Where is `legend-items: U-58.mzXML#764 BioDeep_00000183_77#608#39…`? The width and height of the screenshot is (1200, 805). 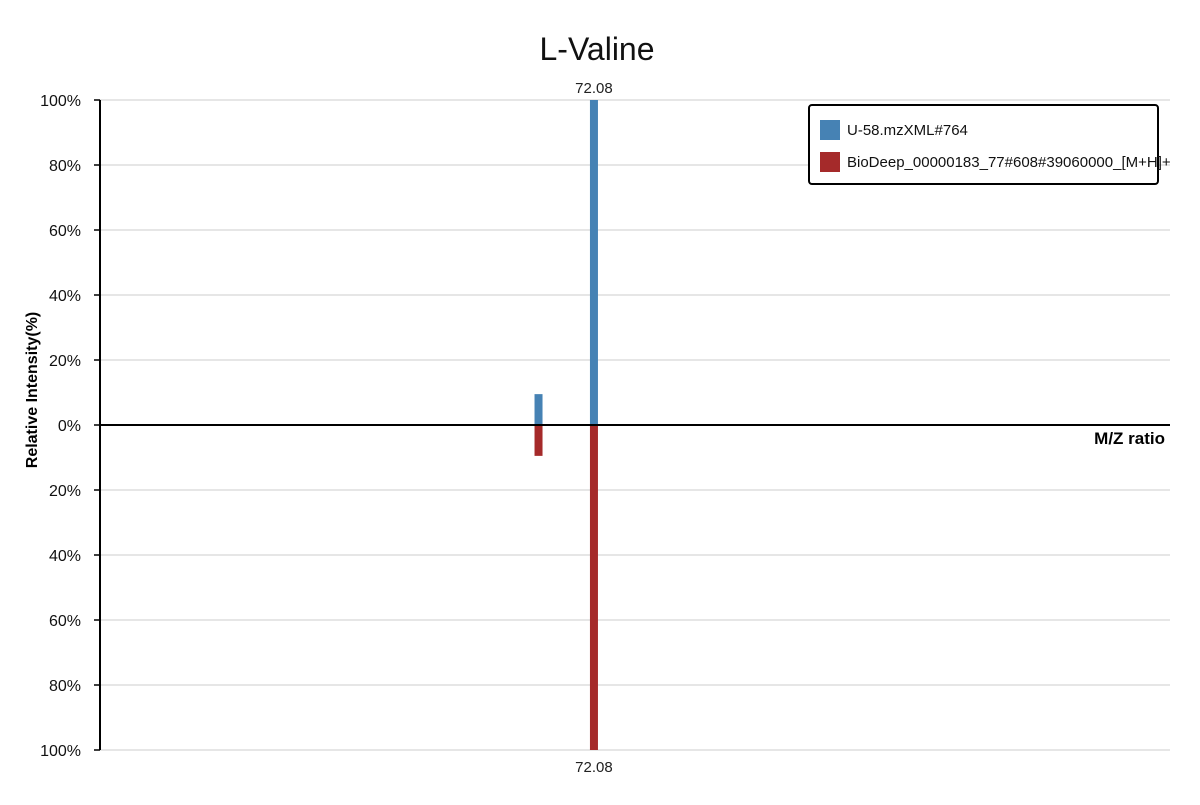
legend-items: U-58.mzXML#764 BioDeep_00000183_77#608#39… is located at coordinates (995, 146).